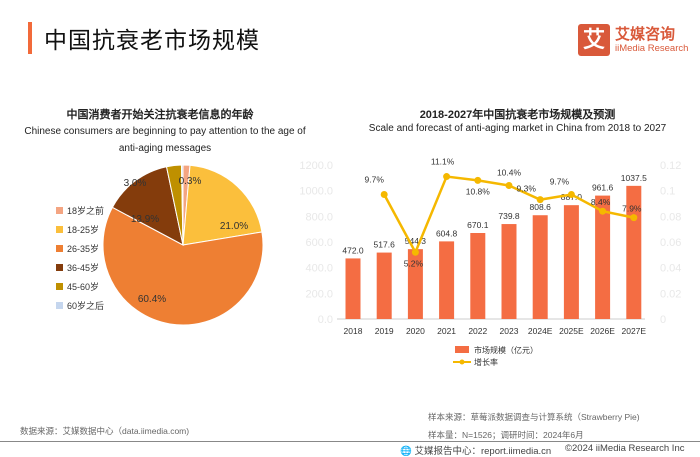  Describe the element at coordinates (152, 299) in the screenshot. I see `pie-data-label: 60.4%` at that location.